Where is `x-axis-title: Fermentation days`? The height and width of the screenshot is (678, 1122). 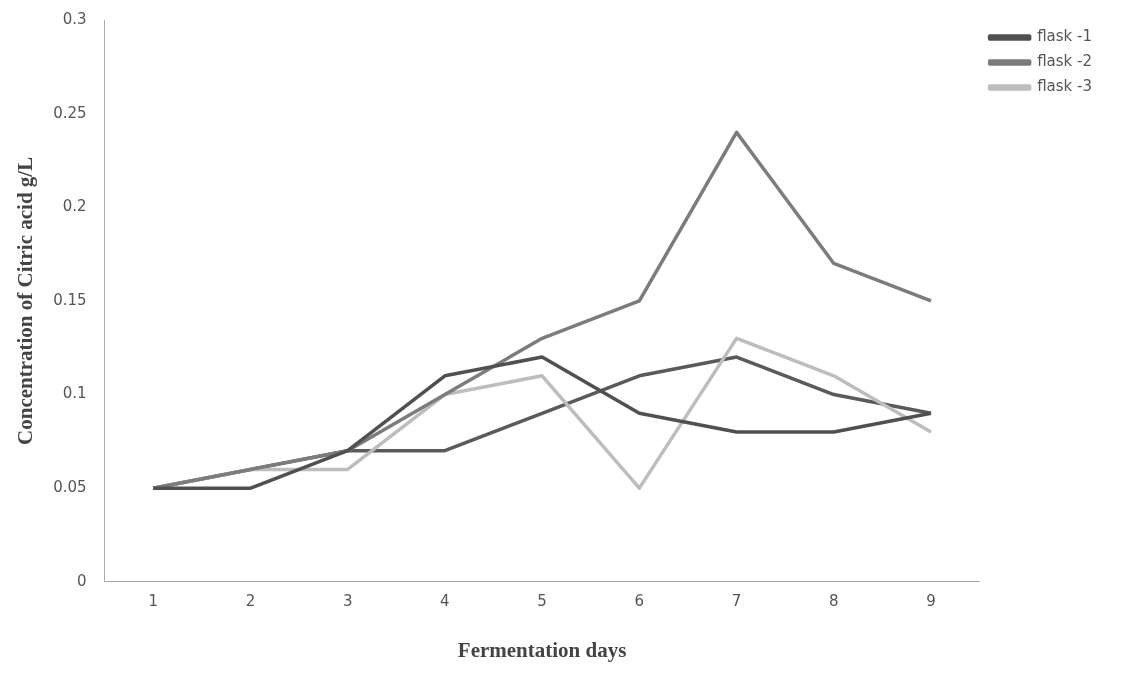
x-axis-title: Fermentation days is located at coordinates (542, 649).